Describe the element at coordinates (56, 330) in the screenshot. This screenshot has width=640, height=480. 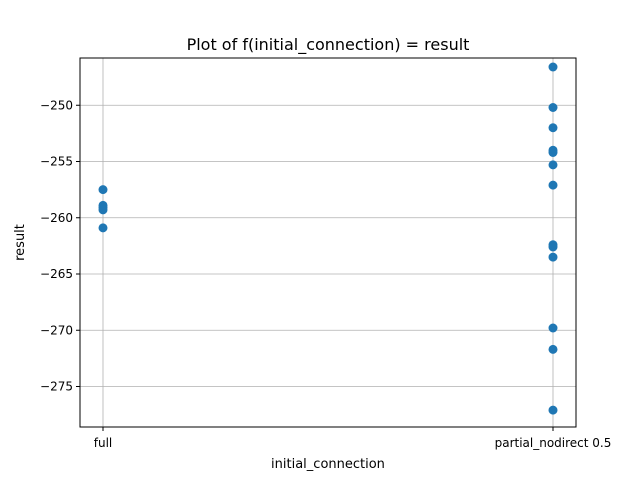
I see `y-tick-label: −270` at that location.